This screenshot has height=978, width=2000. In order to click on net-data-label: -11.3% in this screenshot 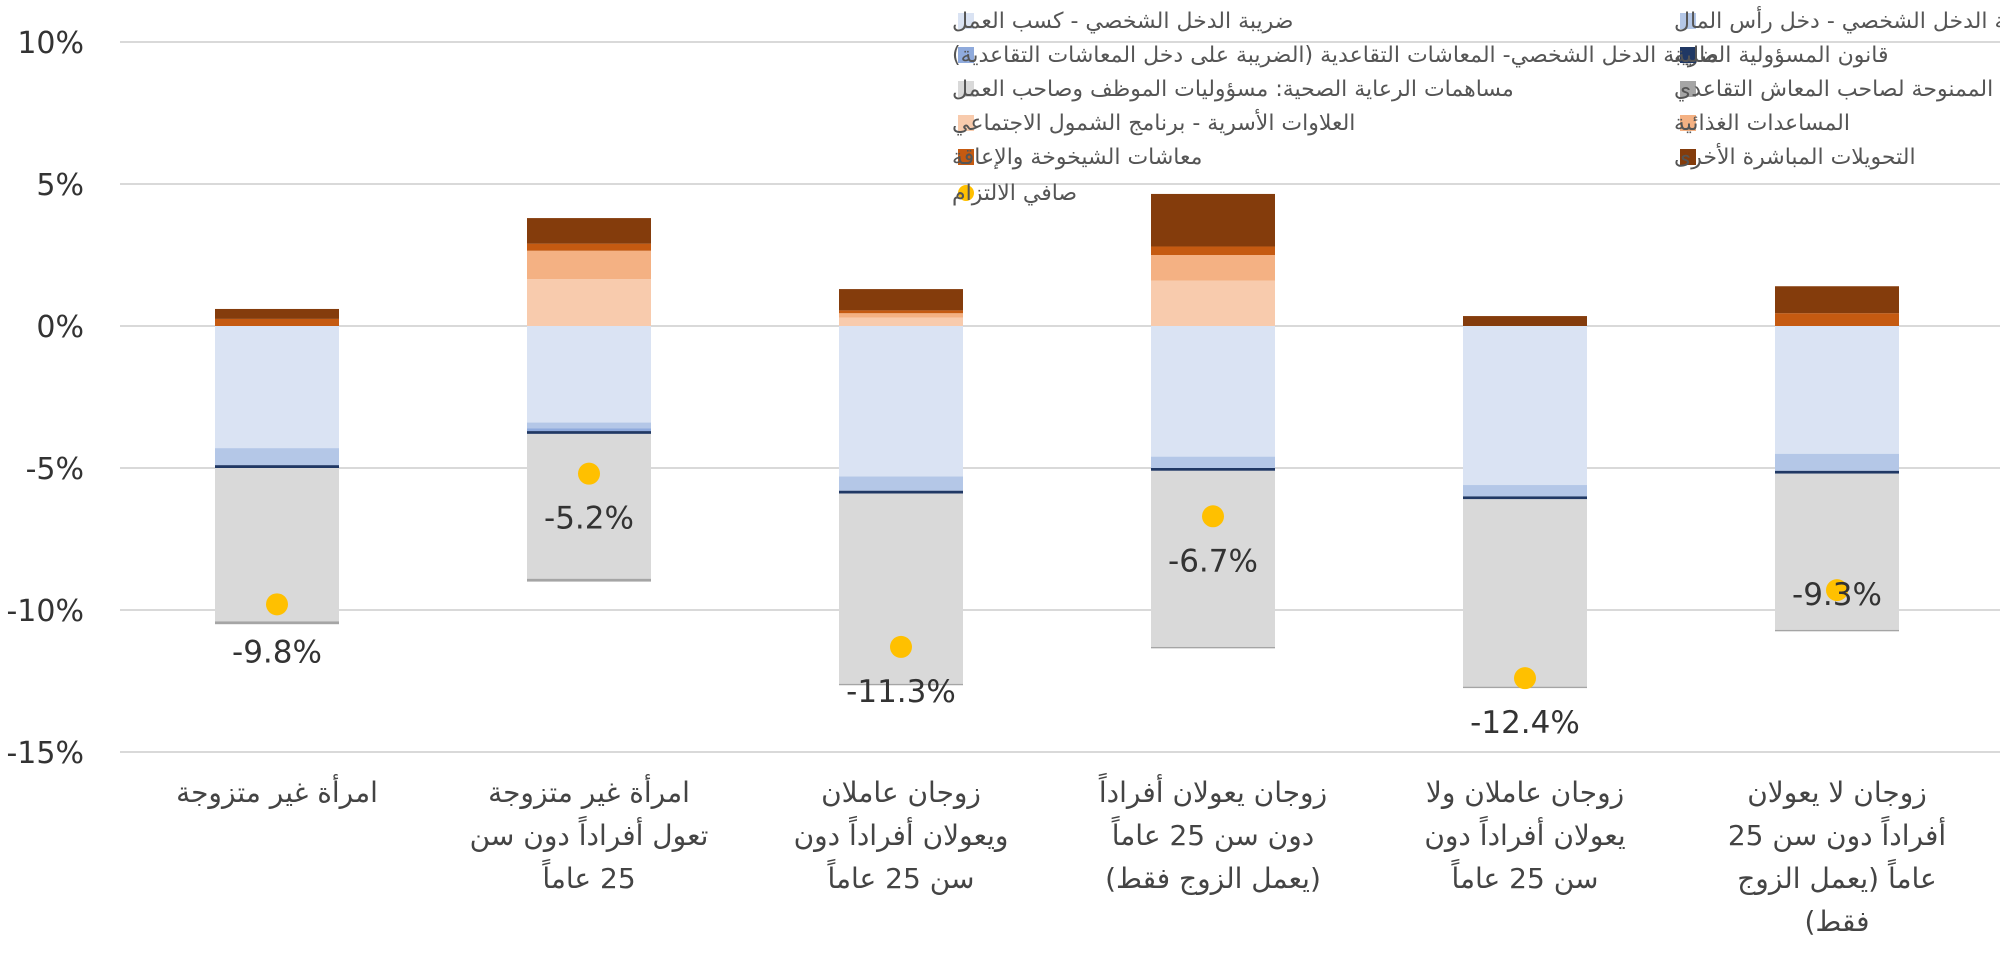, I will do `click(901, 692)`.